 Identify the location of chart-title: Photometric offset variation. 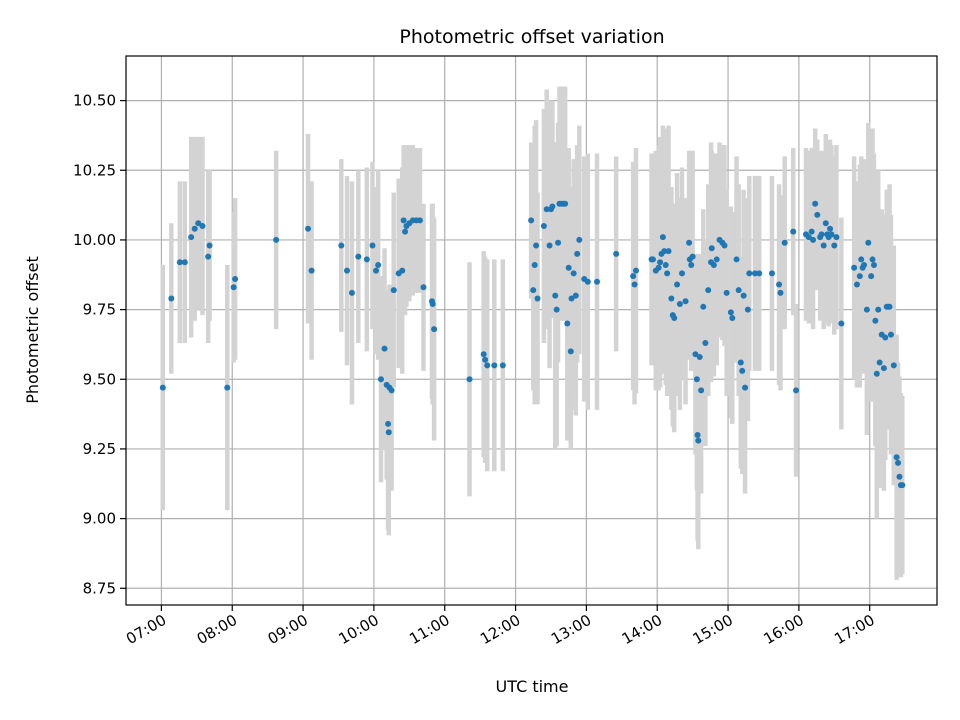
(531, 37).